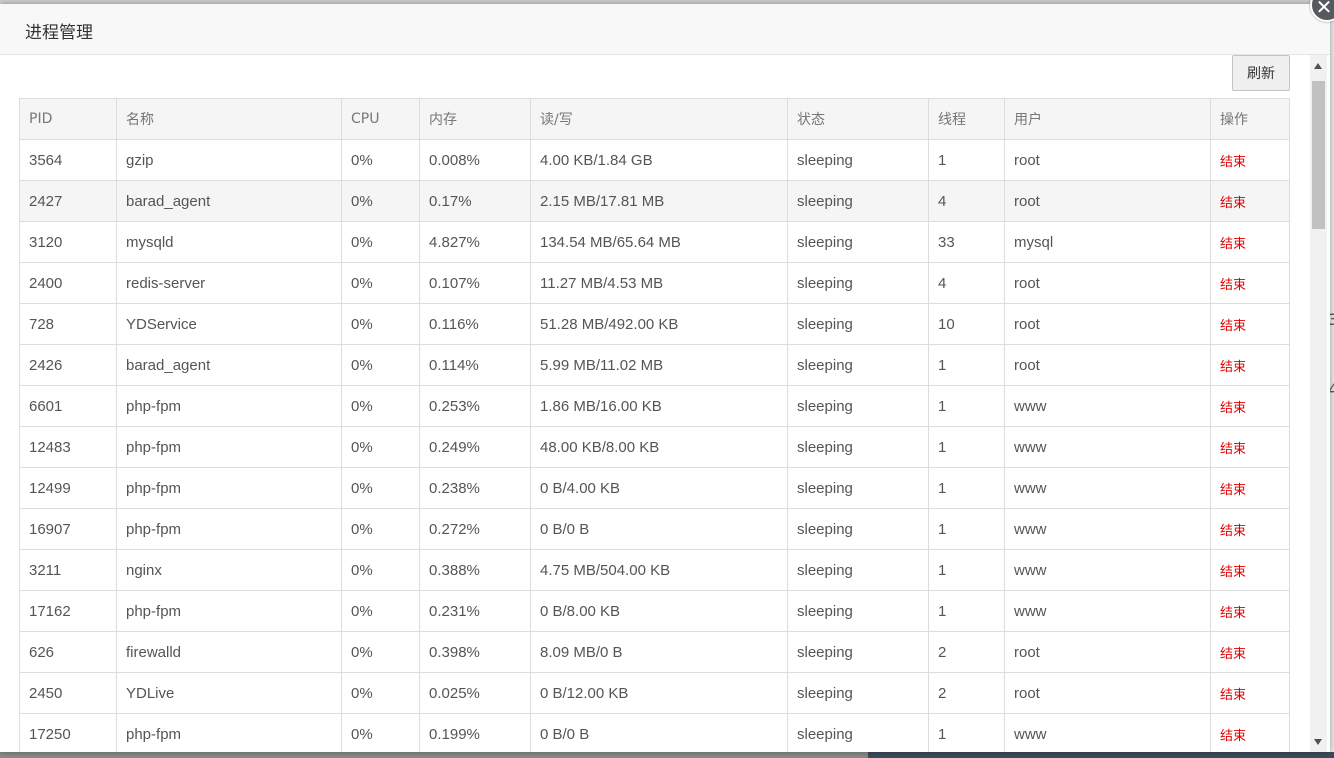 The image size is (1334, 758). Describe the element at coordinates (475, 283) in the screenshot. I see `cell-memory: 0.107%` at that location.